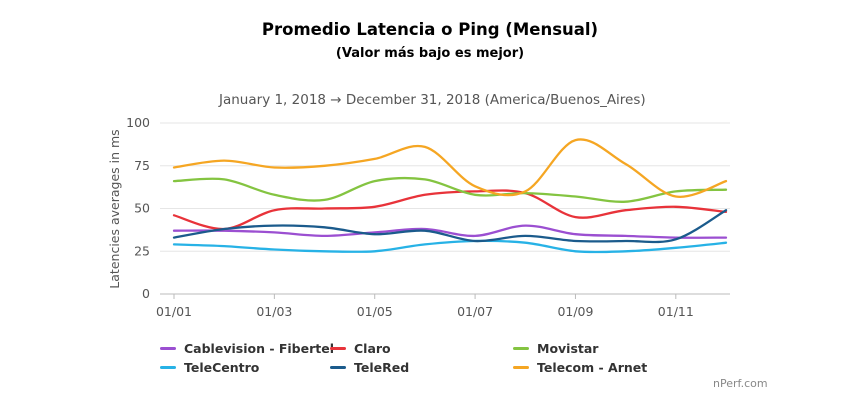 The width and height of the screenshot is (860, 403). Describe the element at coordinates (568, 348) in the screenshot. I see `legend-label: Movistar` at that location.